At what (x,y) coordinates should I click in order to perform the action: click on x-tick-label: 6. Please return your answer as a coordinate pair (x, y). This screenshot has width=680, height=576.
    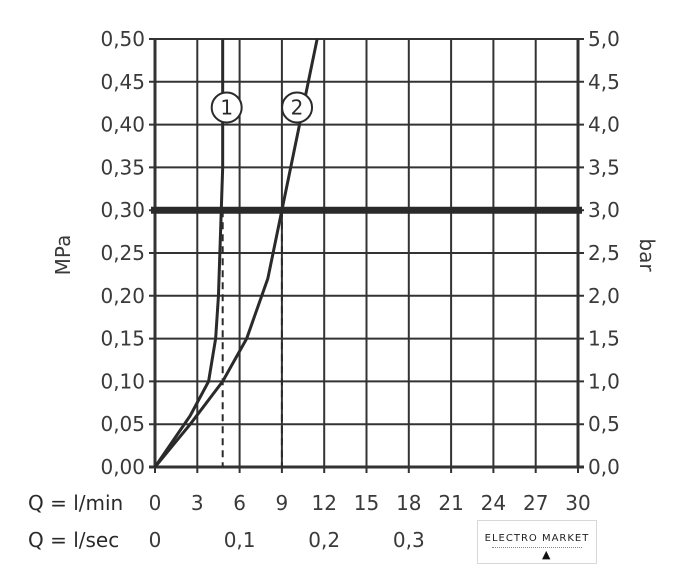
    Looking at the image, I should click on (239, 503).